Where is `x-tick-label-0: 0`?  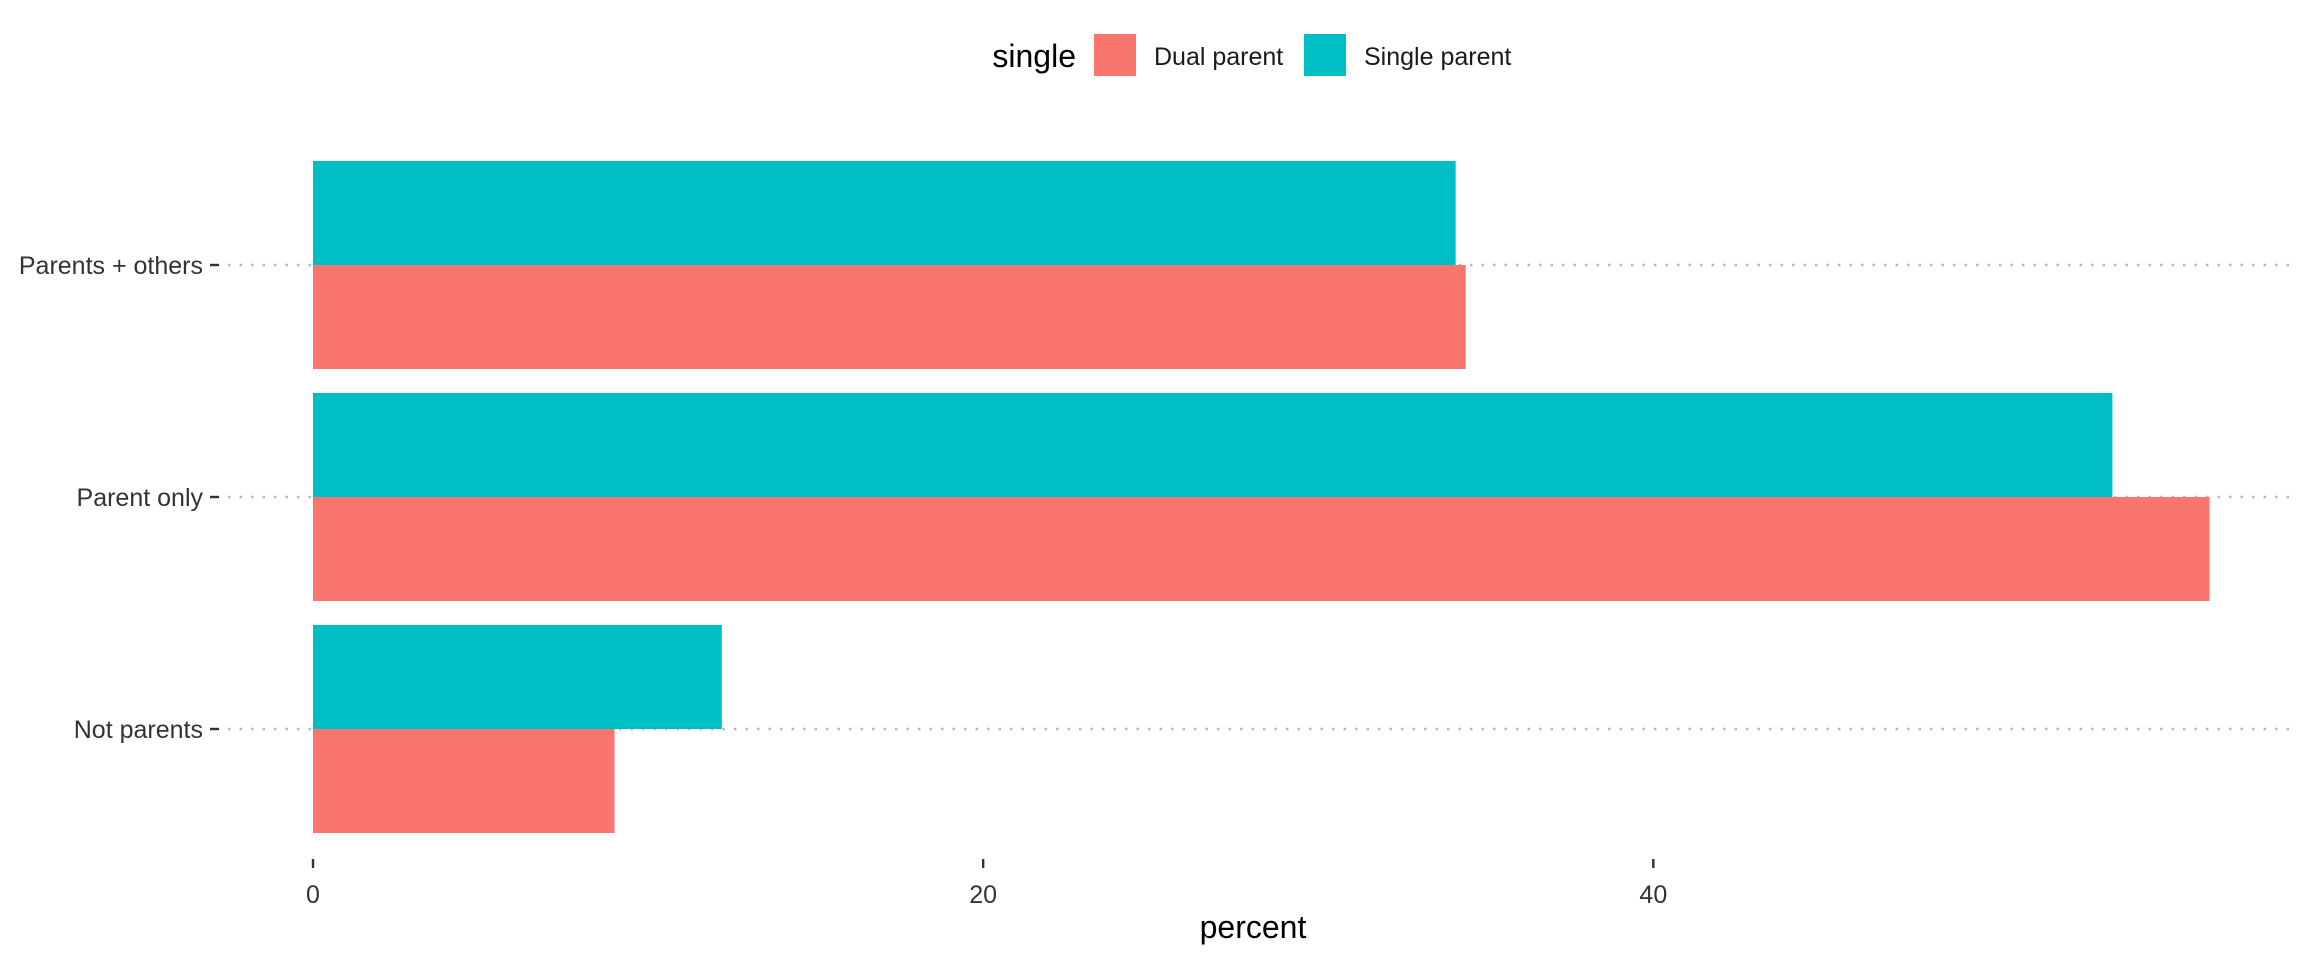
x-tick-label-0: 0 is located at coordinates (313, 895).